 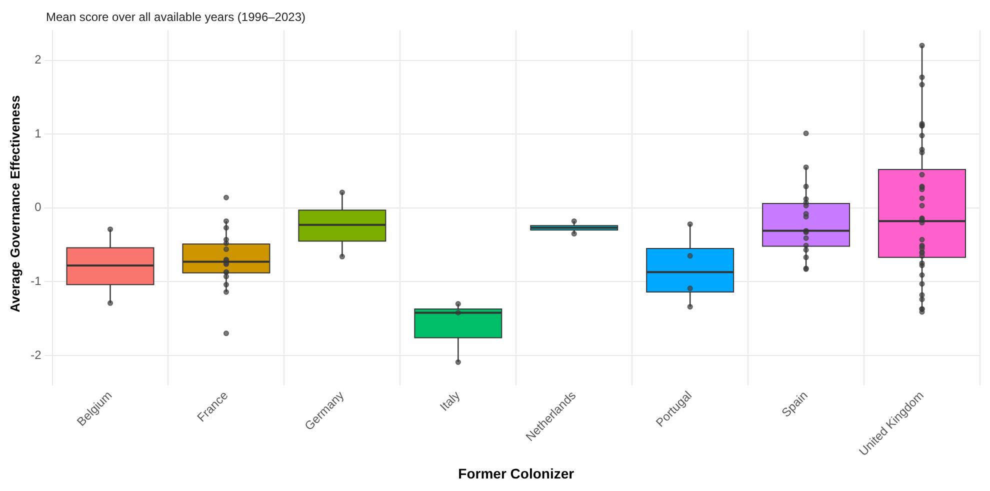 I want to click on y-tick-label: -2, so click(x=36, y=355).